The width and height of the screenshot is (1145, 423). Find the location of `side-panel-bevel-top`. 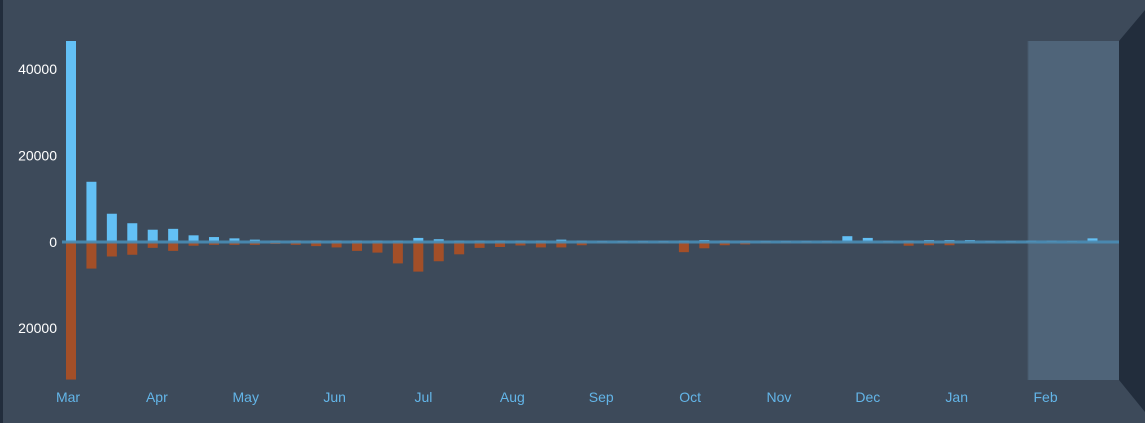

side-panel-bevel-top is located at coordinates (1132, 20).